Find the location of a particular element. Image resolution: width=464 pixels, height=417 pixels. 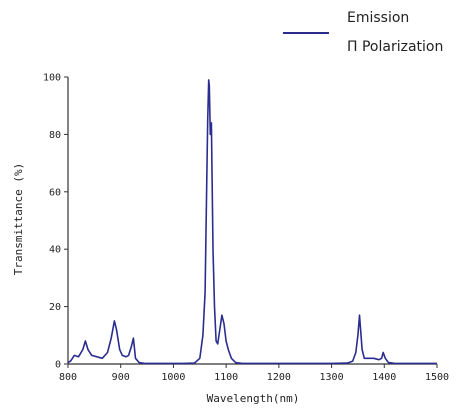

x-tick-label: 1100 is located at coordinates (226, 377).